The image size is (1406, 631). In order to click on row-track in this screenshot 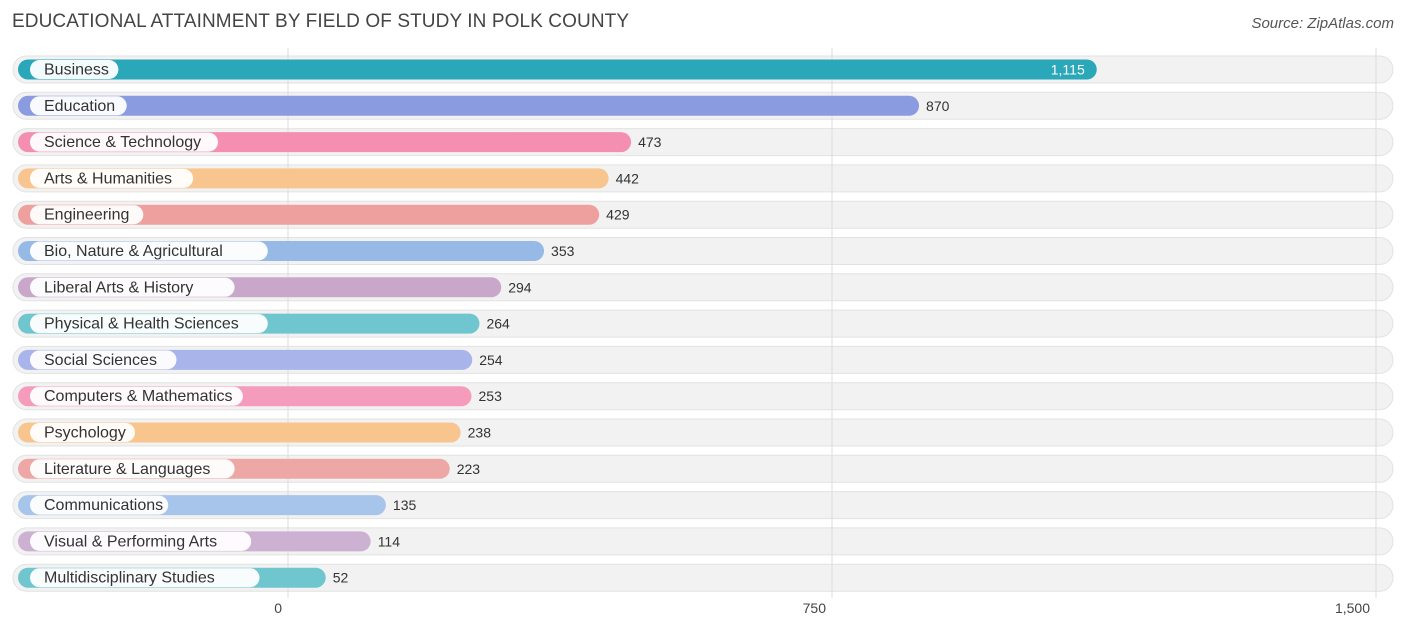, I will do `click(703, 577)`.